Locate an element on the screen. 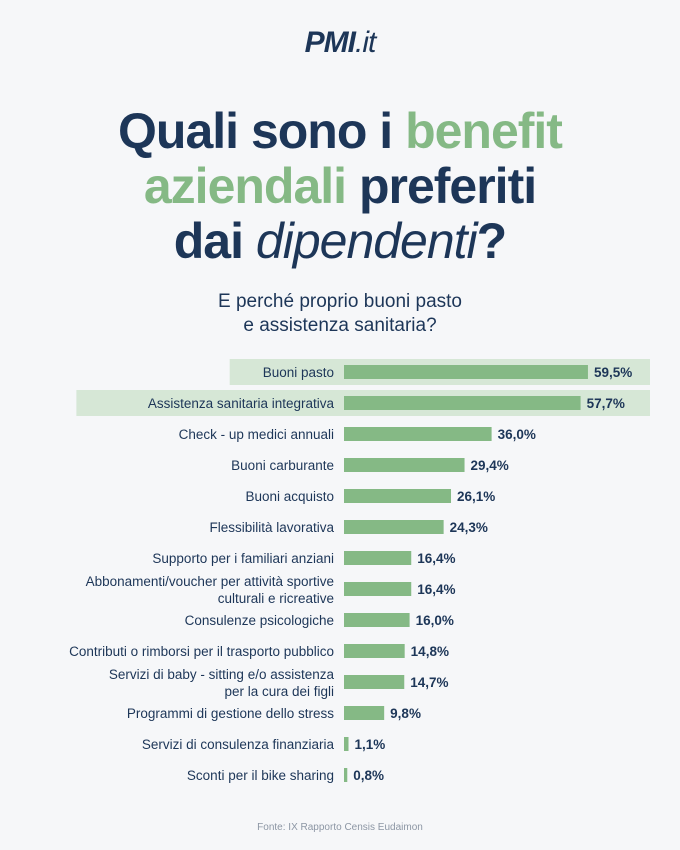 The image size is (680, 850). bar-category-label: Consulenze psicologiche is located at coordinates (259, 620).